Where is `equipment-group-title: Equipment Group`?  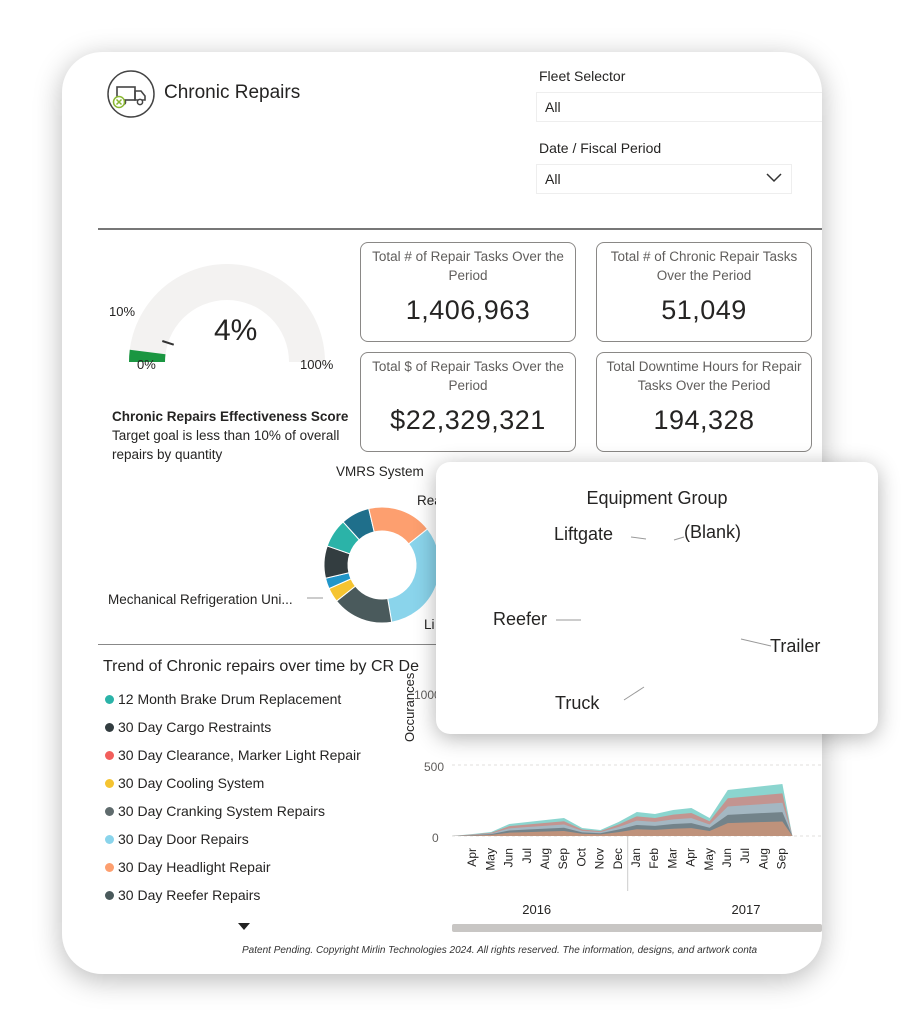
equipment-group-title: Equipment Group is located at coordinates (657, 498).